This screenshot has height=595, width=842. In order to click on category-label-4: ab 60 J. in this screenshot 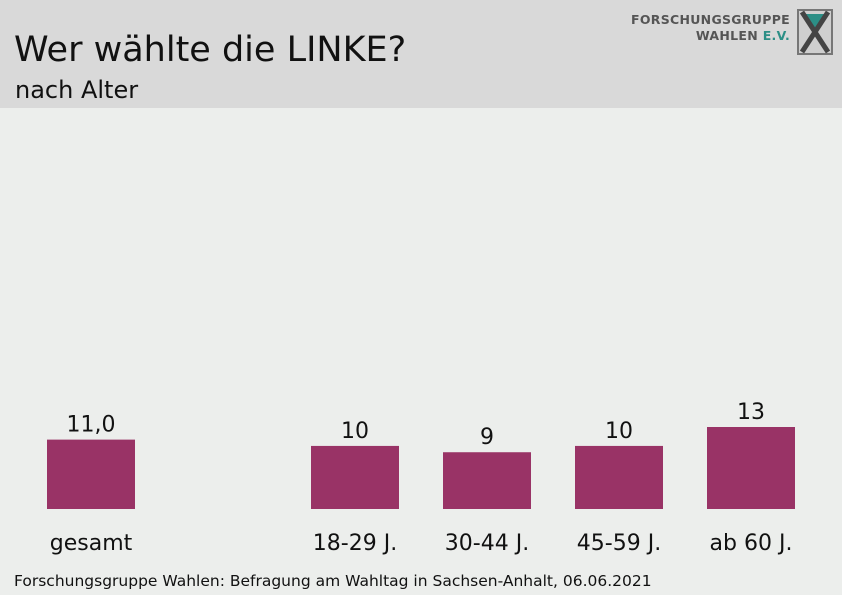, I will do `click(751, 543)`.